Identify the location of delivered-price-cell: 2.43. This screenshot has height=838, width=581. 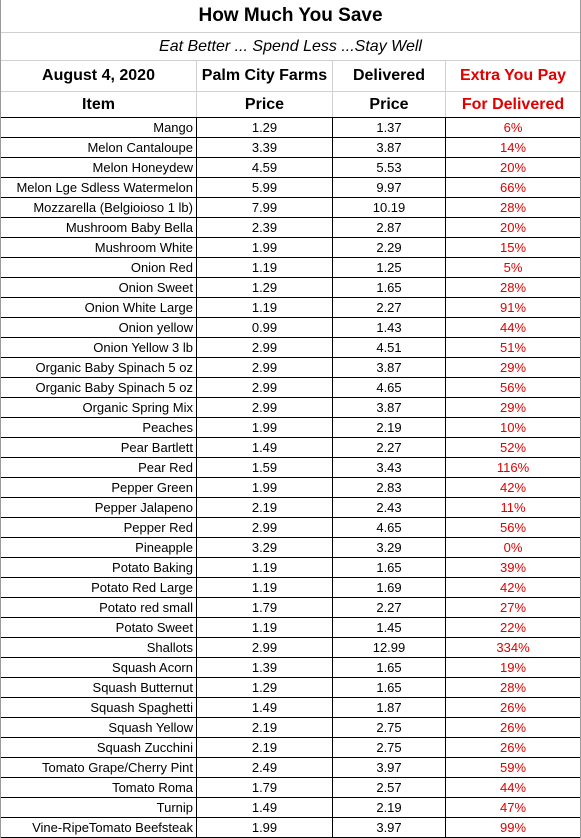
(389, 507).